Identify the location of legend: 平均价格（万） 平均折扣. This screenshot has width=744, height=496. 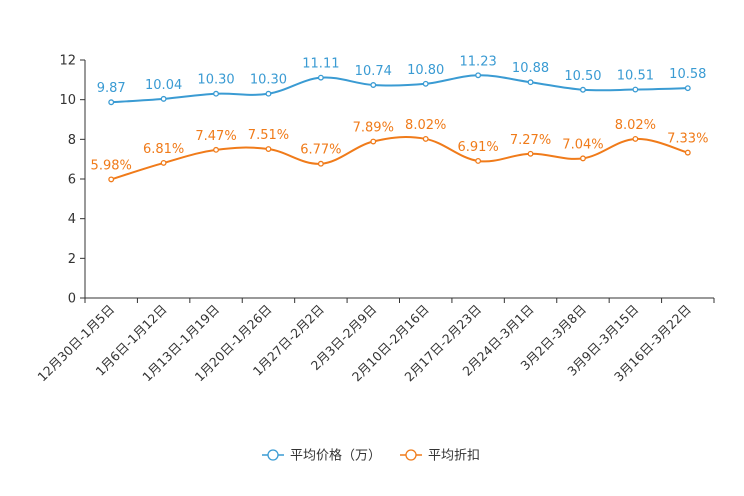
(371, 456).